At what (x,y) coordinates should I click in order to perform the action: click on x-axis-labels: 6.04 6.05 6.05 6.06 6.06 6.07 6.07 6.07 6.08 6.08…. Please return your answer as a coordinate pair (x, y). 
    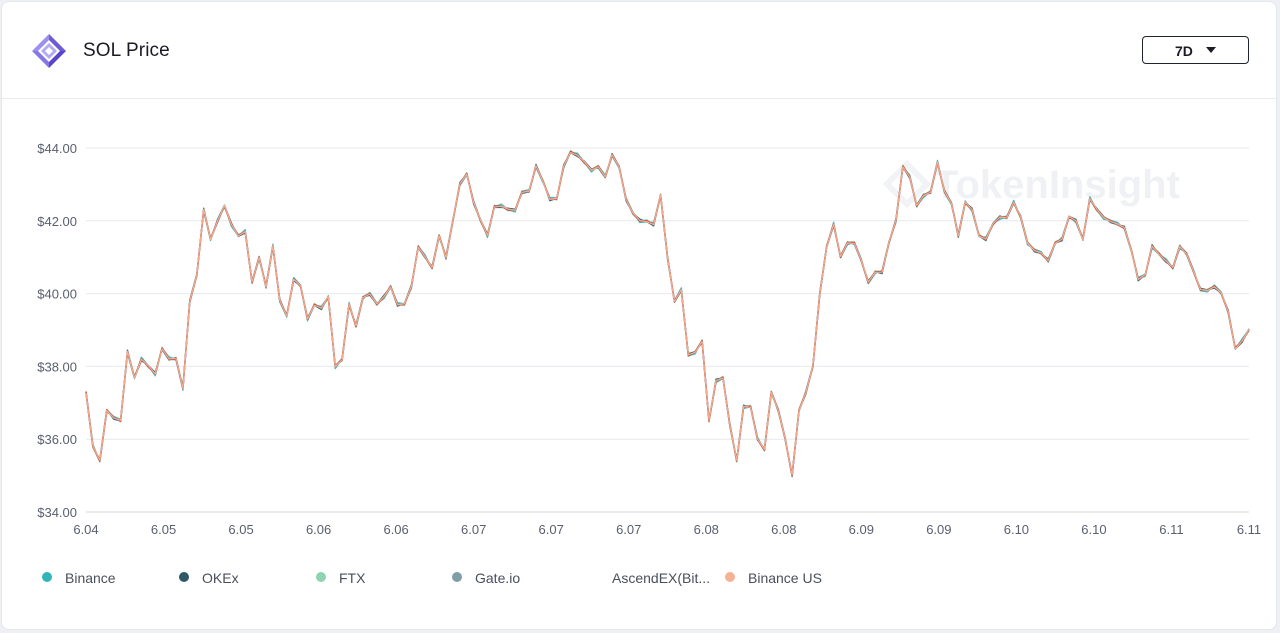
    Looking at the image, I should click on (667, 529).